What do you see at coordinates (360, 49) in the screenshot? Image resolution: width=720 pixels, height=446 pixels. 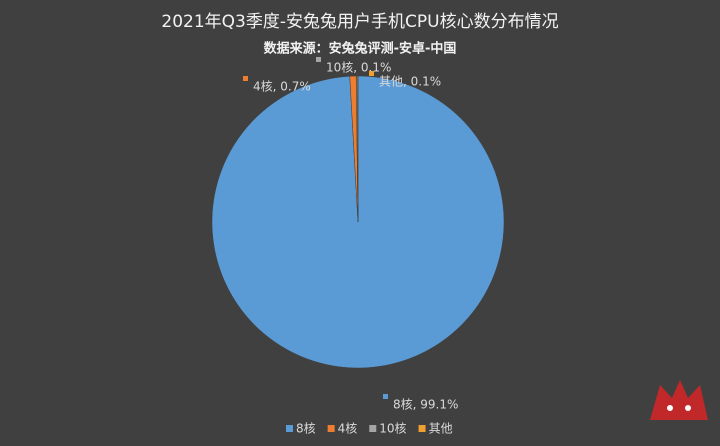 I see `chart-subtitle: 数据来源：安兔兔评测-安卓-中国` at bounding box center [360, 49].